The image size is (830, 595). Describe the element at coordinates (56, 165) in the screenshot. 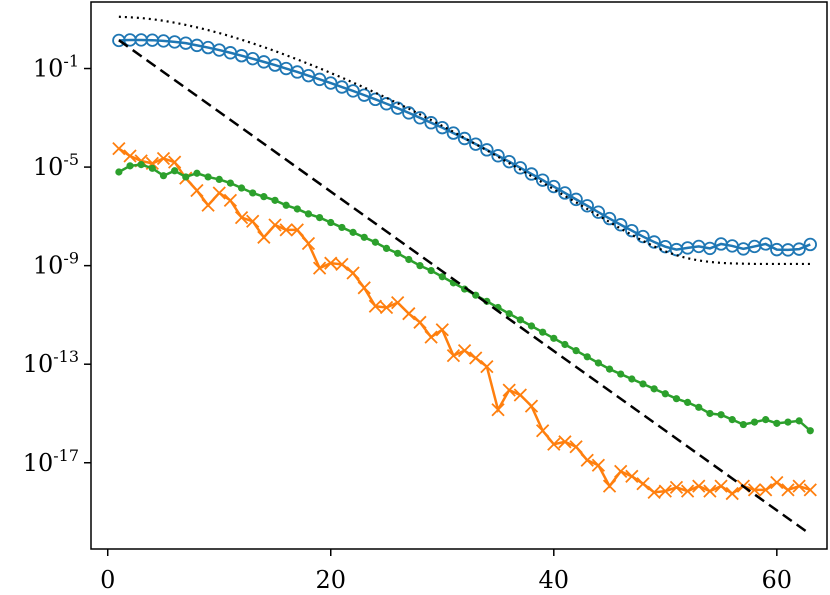

I see `y-tick-label: 10-5` at that location.